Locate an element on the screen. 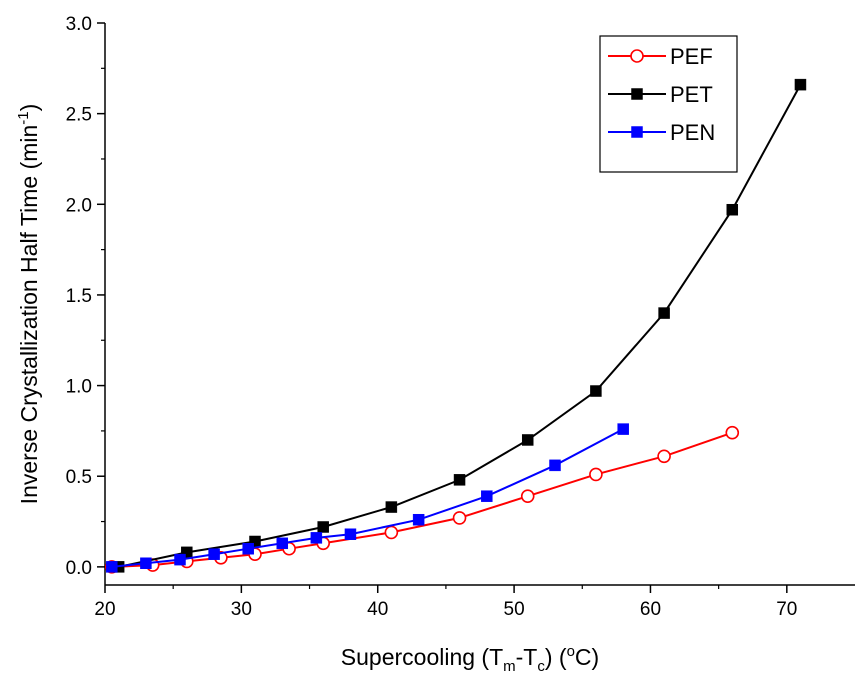  legend-item-pef: PEF is located at coordinates (660, 56).